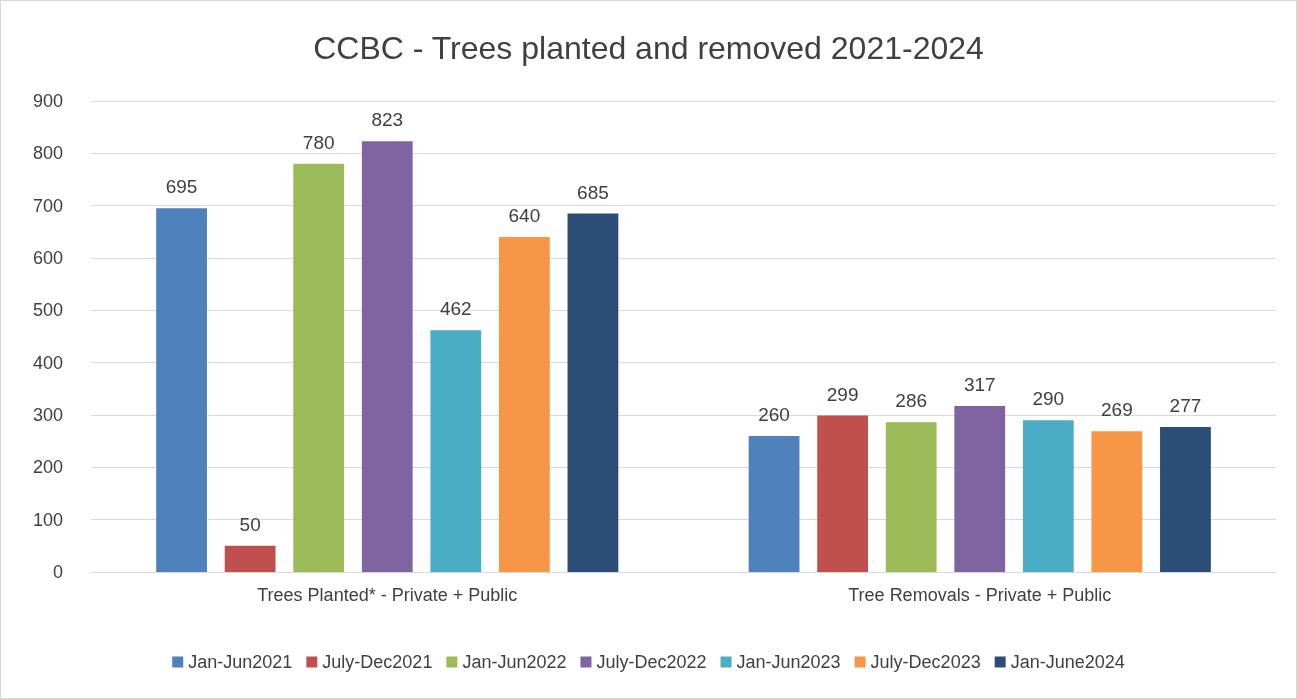  What do you see at coordinates (47, 519) in the screenshot?
I see `y-tick-label: 100` at bounding box center [47, 519].